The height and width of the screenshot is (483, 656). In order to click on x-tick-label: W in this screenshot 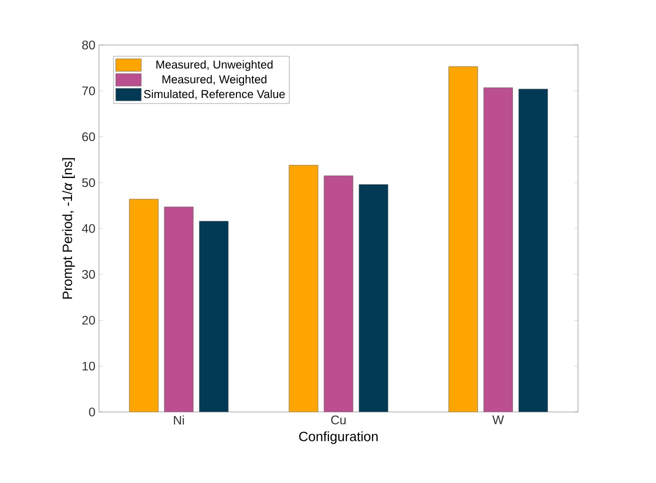, I will do `click(498, 420)`.